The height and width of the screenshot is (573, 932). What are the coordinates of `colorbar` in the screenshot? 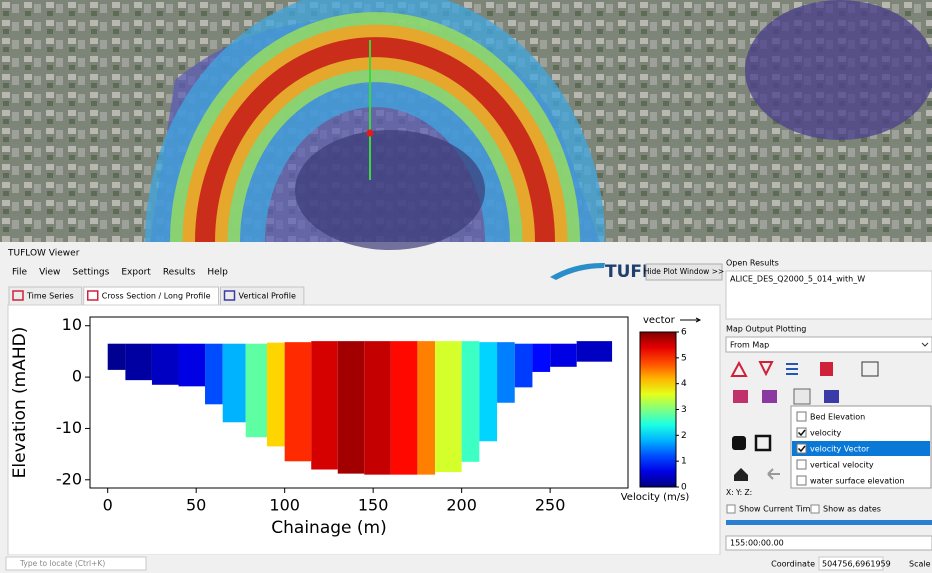 It's located at (658, 409).